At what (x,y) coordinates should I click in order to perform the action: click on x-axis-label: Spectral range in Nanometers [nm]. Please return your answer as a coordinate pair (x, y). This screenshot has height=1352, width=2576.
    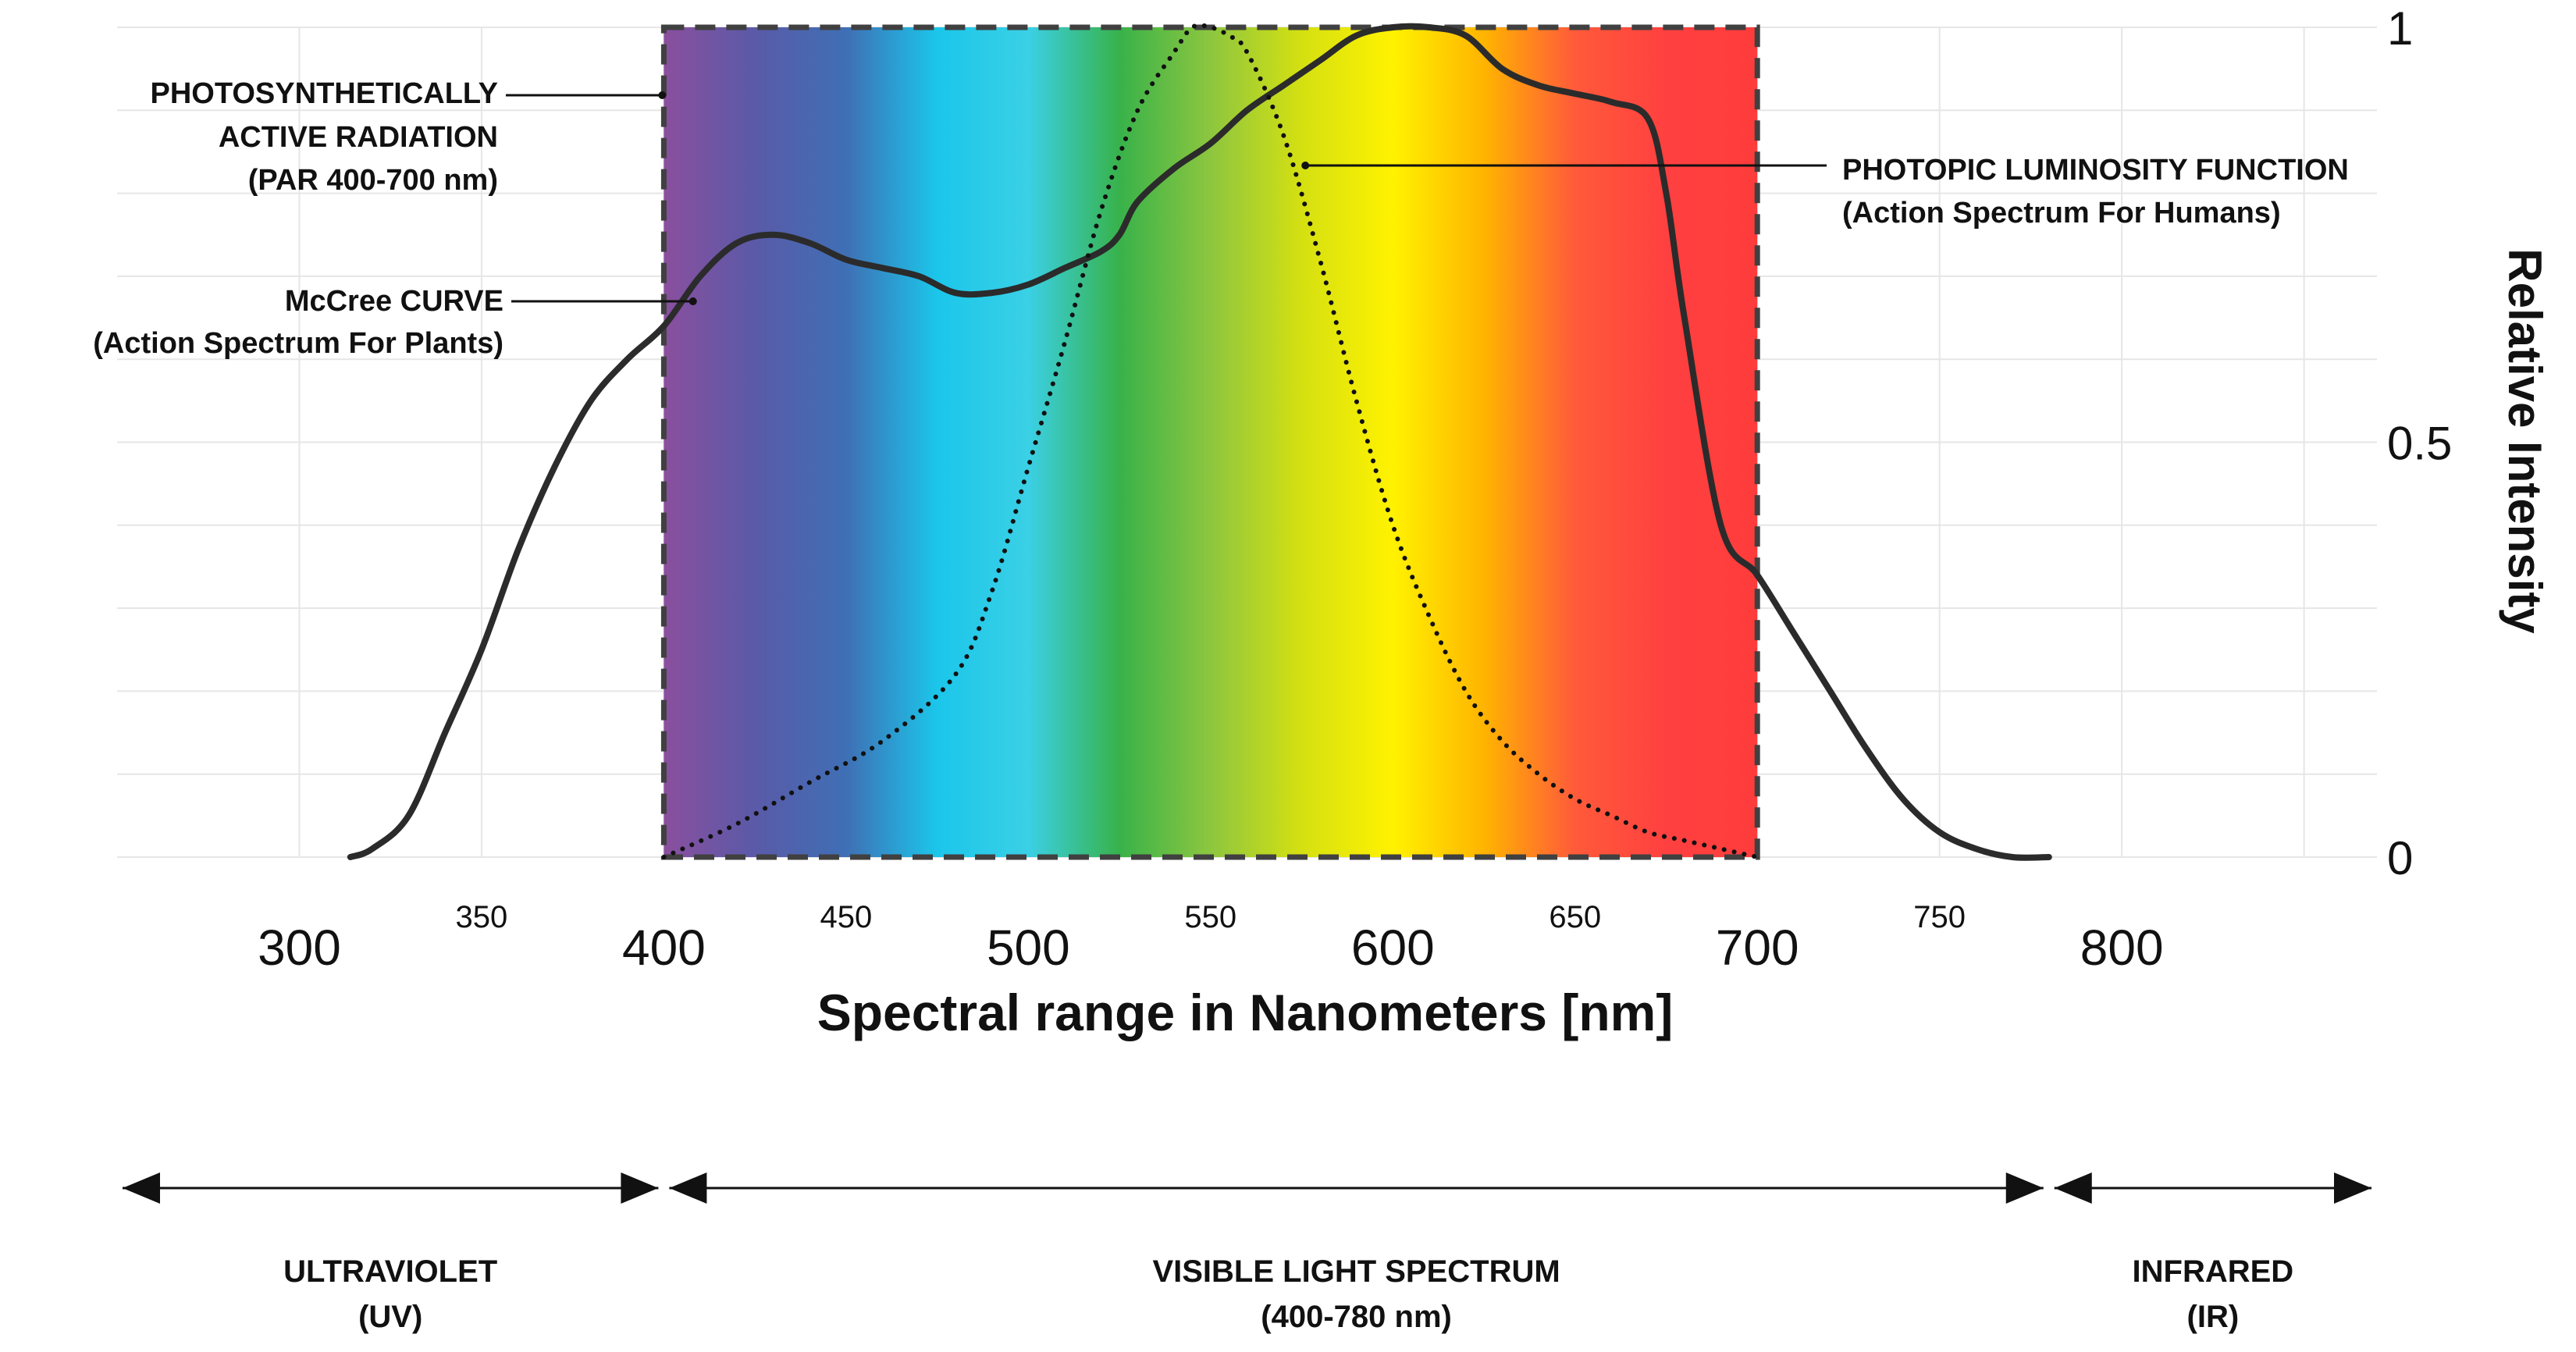
    Looking at the image, I should click on (1245, 1012).